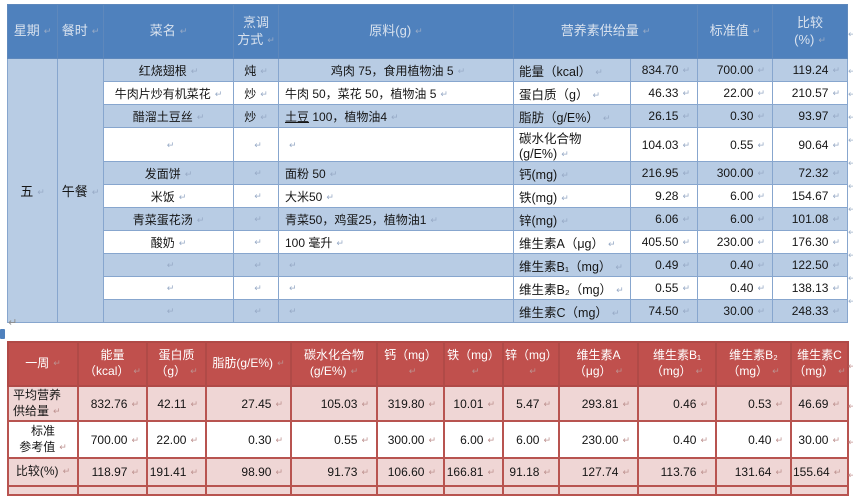 Image resolution: width=853 pixels, height=501 pixels. What do you see at coordinates (396, 196) in the screenshot?
I see `ingredients-cell: 大米50` at bounding box center [396, 196].